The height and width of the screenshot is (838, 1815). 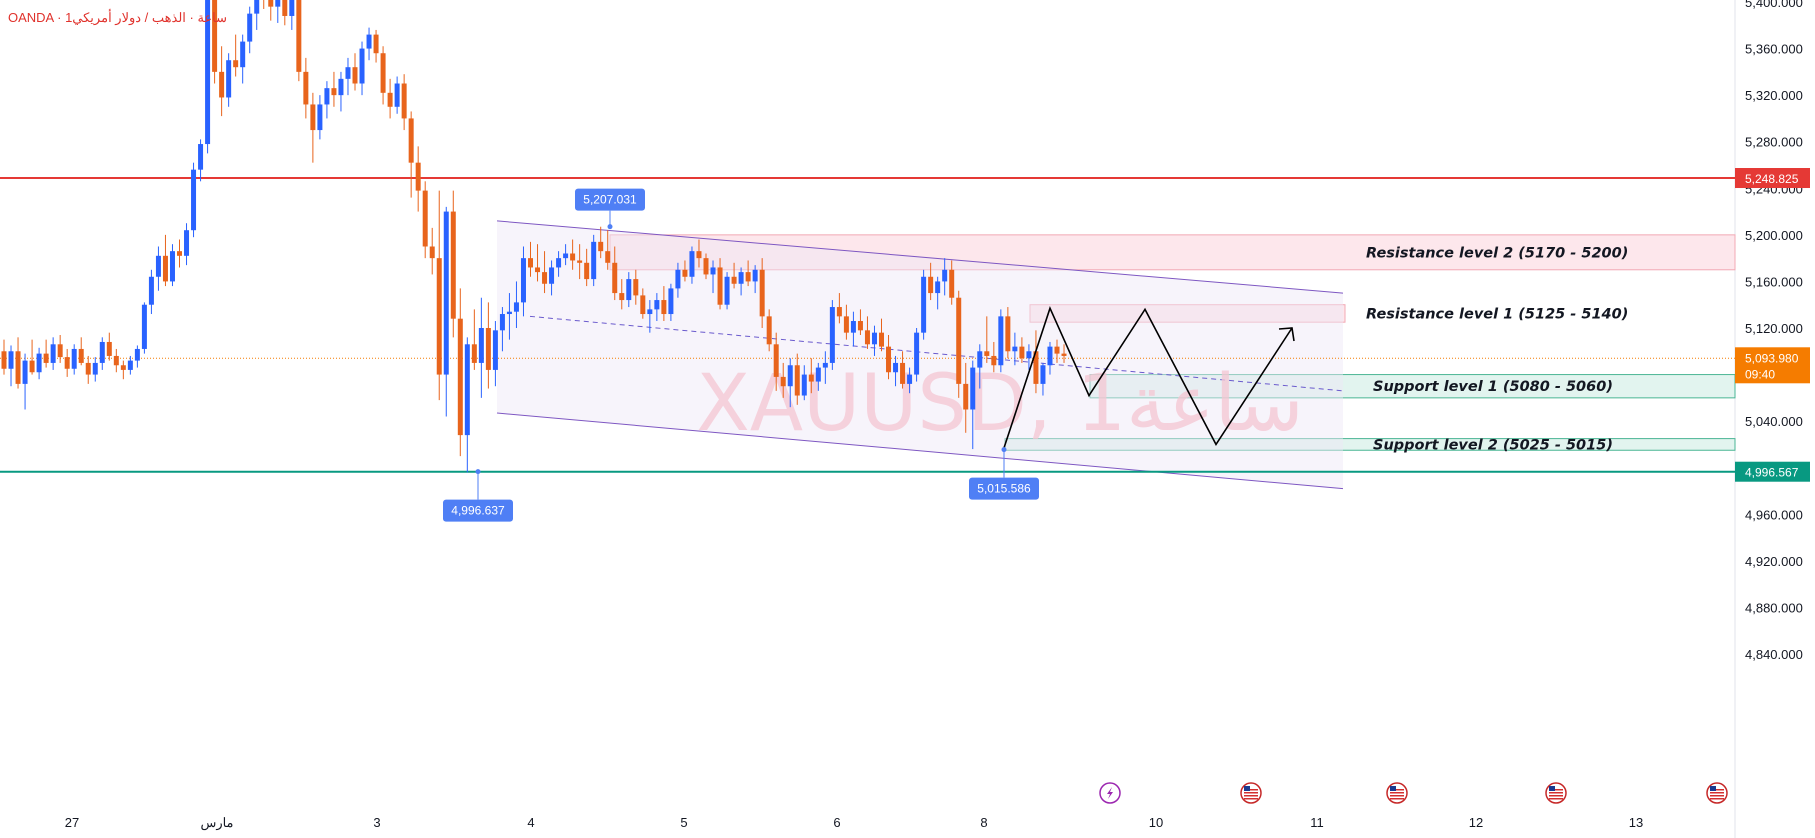 I want to click on y-tick-label: 4,880.000, so click(x=1774, y=607).